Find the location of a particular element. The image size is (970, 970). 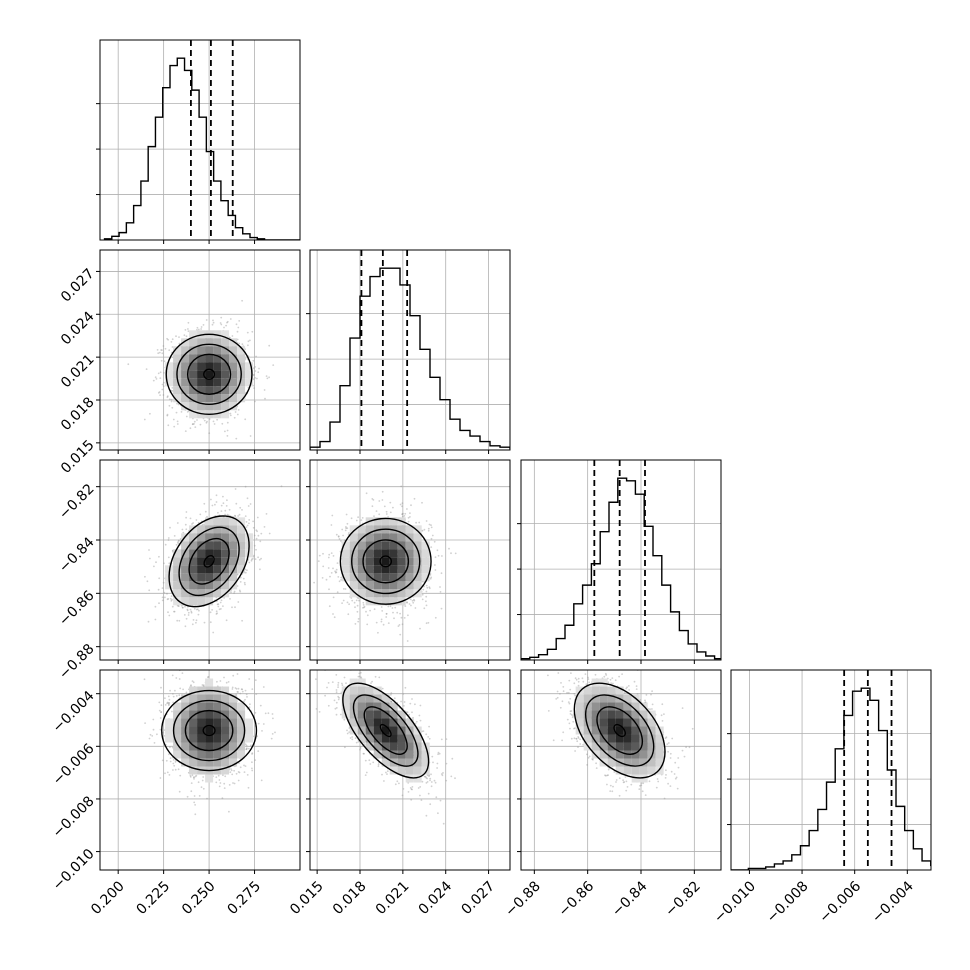

x-tick-label: 0.200 is located at coordinates (108, 898).